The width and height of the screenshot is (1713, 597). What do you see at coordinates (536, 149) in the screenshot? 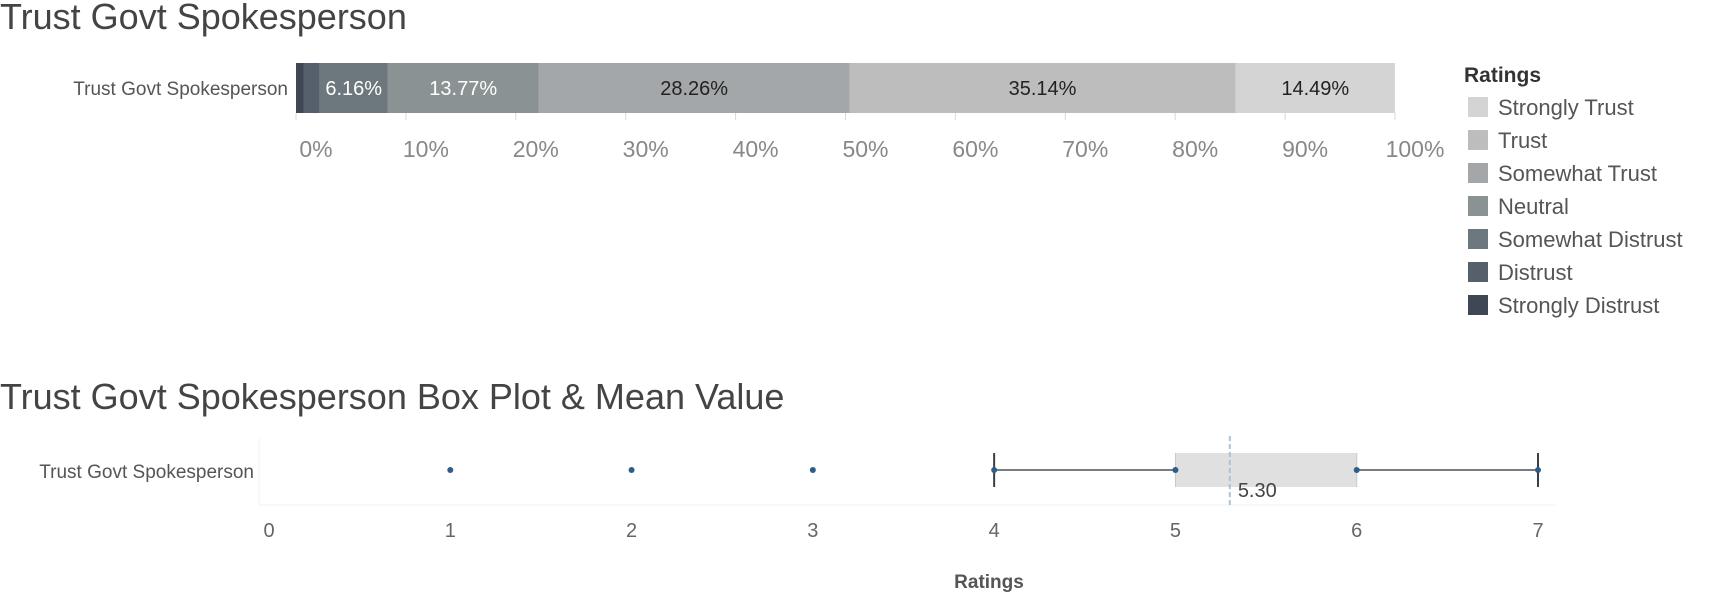
I see `x-tick-label: 20%` at bounding box center [536, 149].